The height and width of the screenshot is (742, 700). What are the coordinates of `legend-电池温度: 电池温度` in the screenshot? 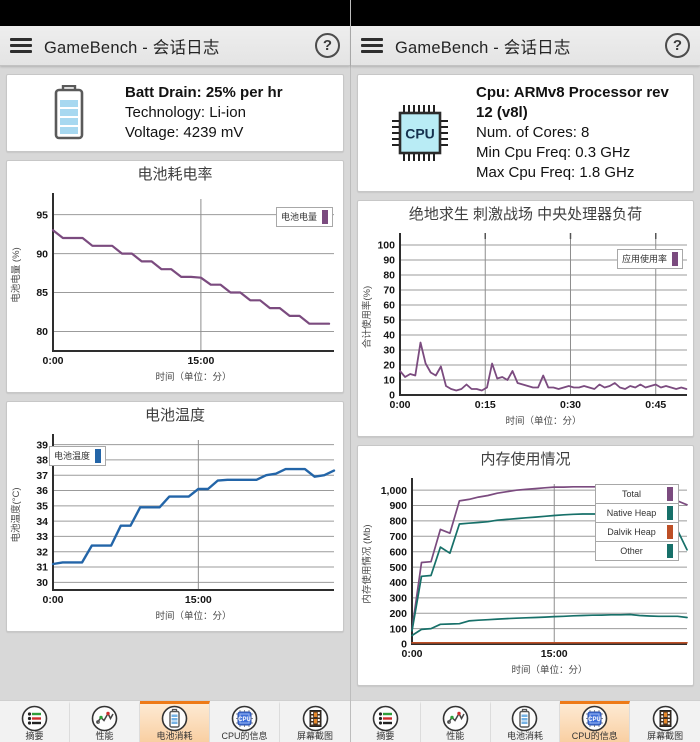 It's located at (78, 455).